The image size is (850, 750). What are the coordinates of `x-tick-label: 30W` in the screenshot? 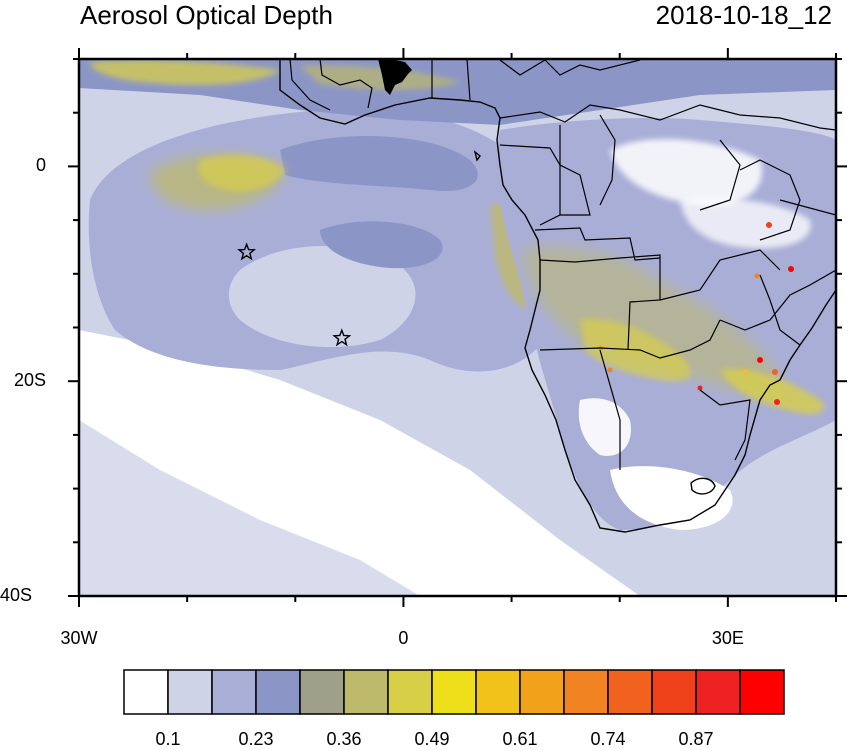 It's located at (79, 638).